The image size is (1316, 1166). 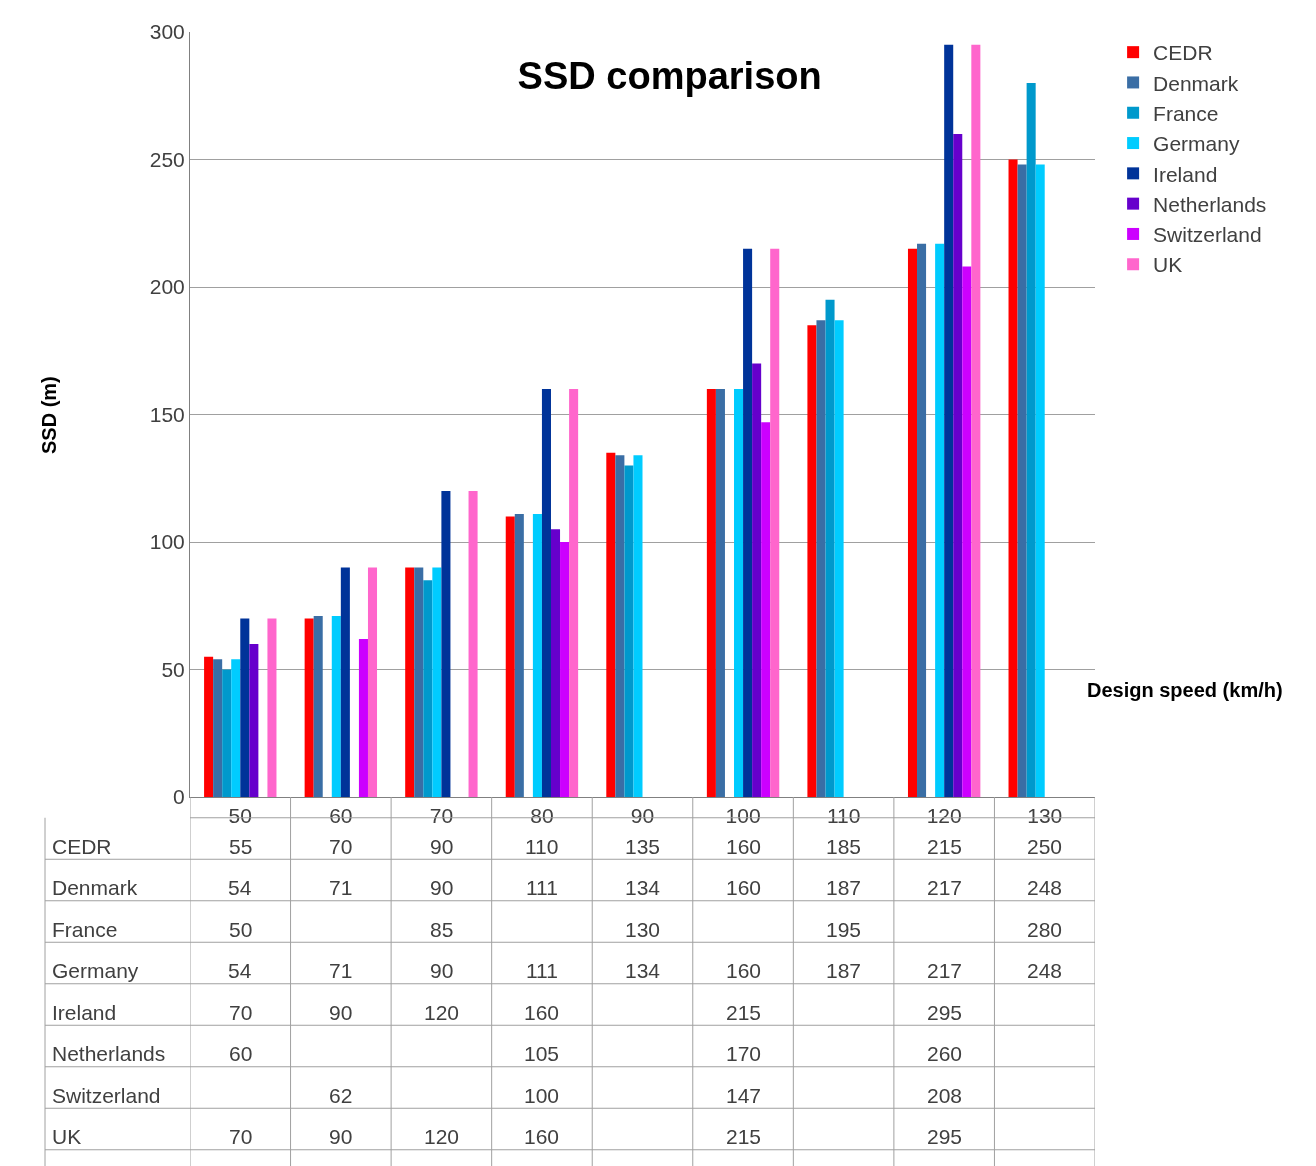 What do you see at coordinates (109, 1053) in the screenshot?
I see `text: Netherlands` at bounding box center [109, 1053].